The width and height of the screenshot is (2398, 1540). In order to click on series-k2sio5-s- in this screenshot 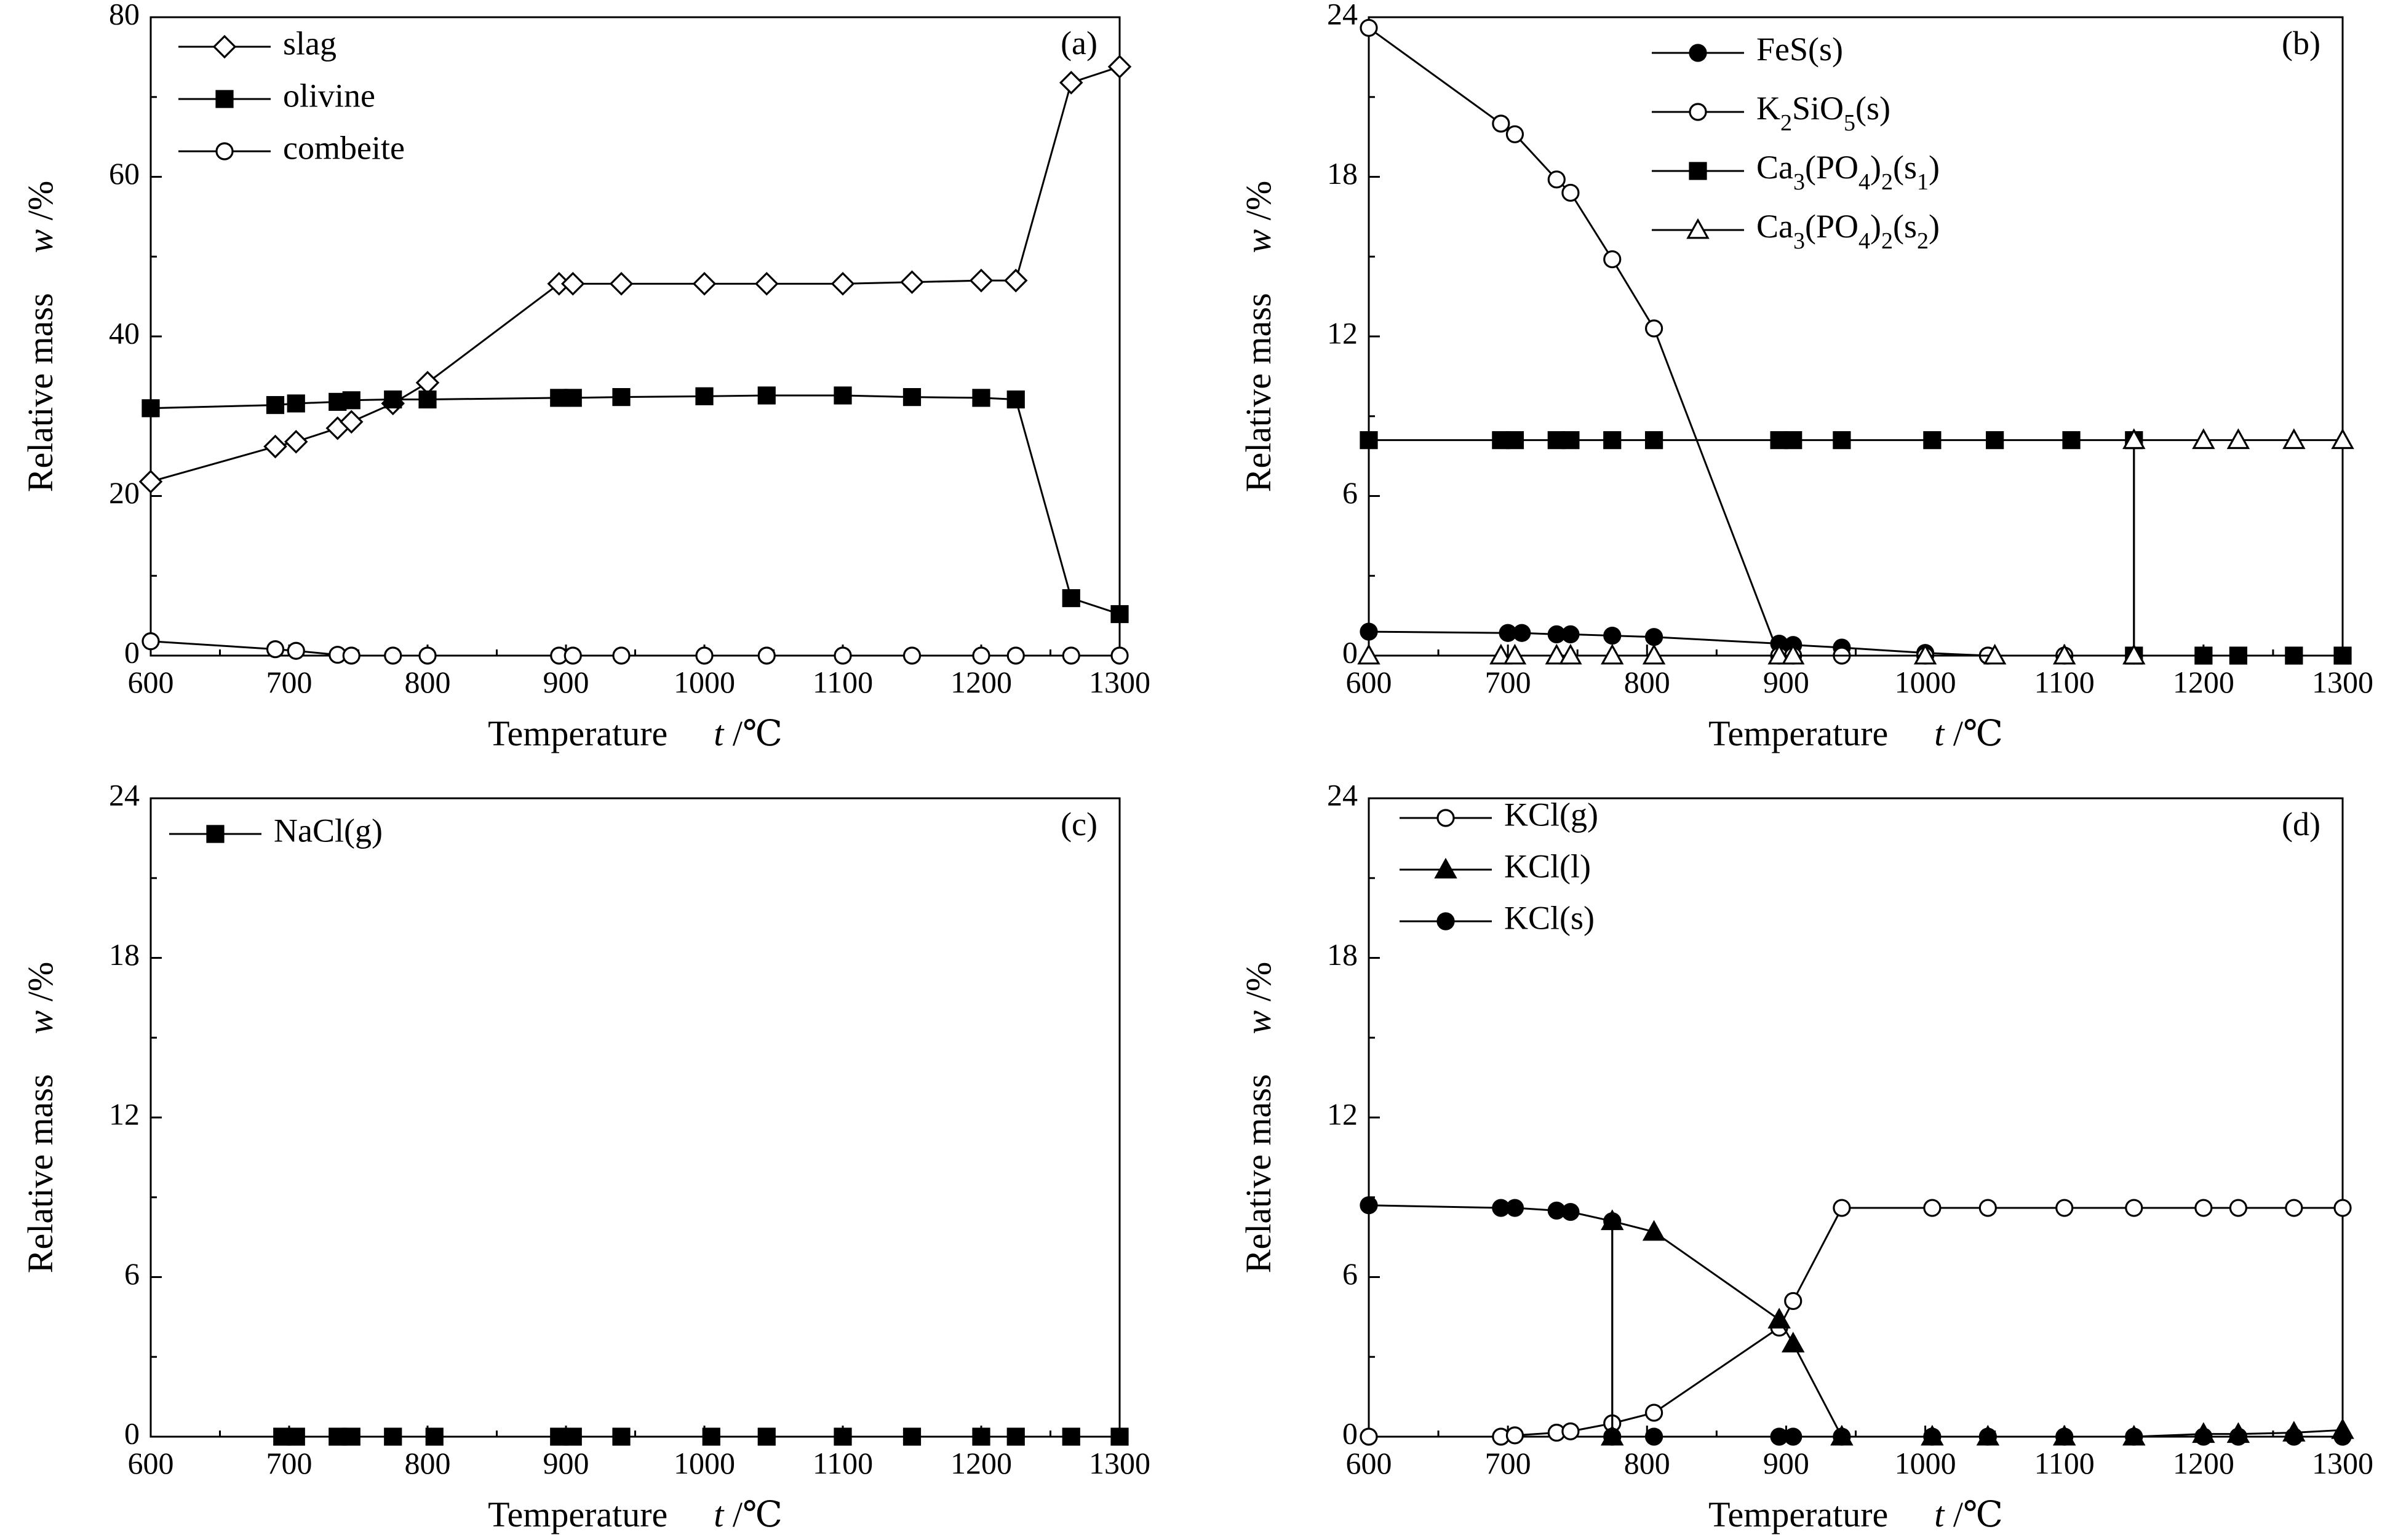, I will do `click(1751, 342)`.